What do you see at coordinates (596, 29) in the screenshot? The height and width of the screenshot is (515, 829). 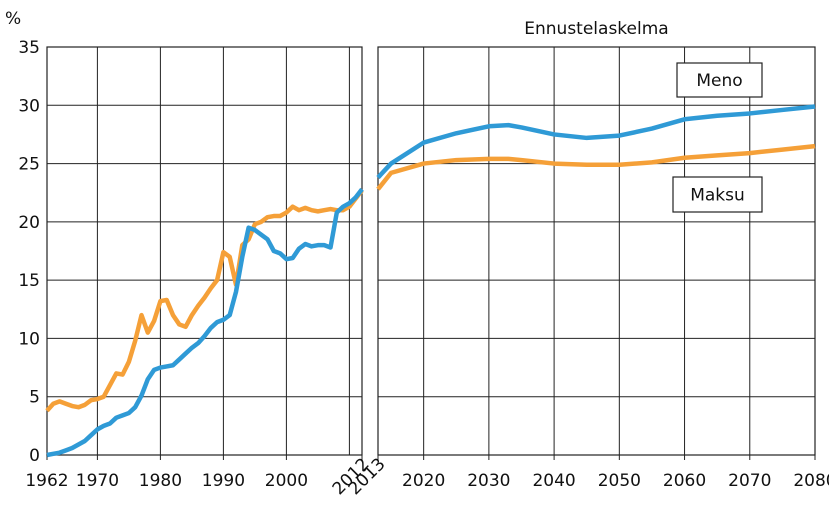 I see `chart-title: Ennustelaskelma` at bounding box center [596, 29].